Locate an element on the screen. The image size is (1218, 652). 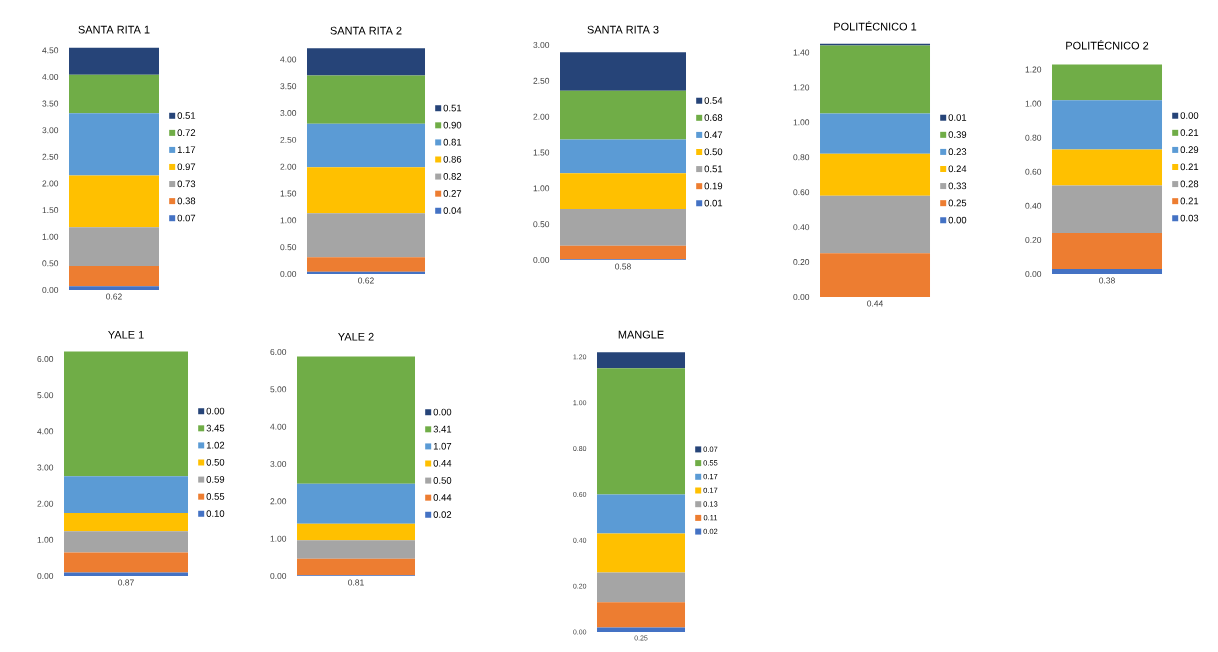
legend-label: 0.90 is located at coordinates (452, 125).